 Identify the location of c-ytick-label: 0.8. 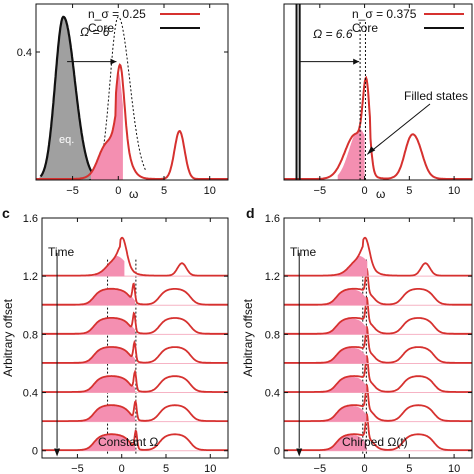
(30, 335).